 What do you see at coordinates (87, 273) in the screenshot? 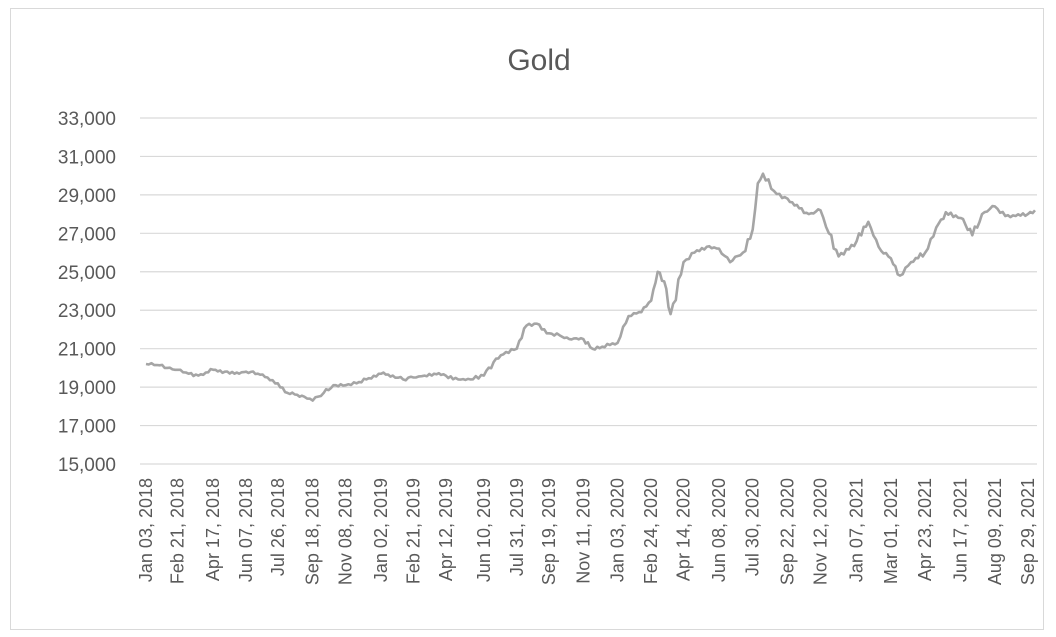
I see `y-tick-label: 25,000` at bounding box center [87, 273].